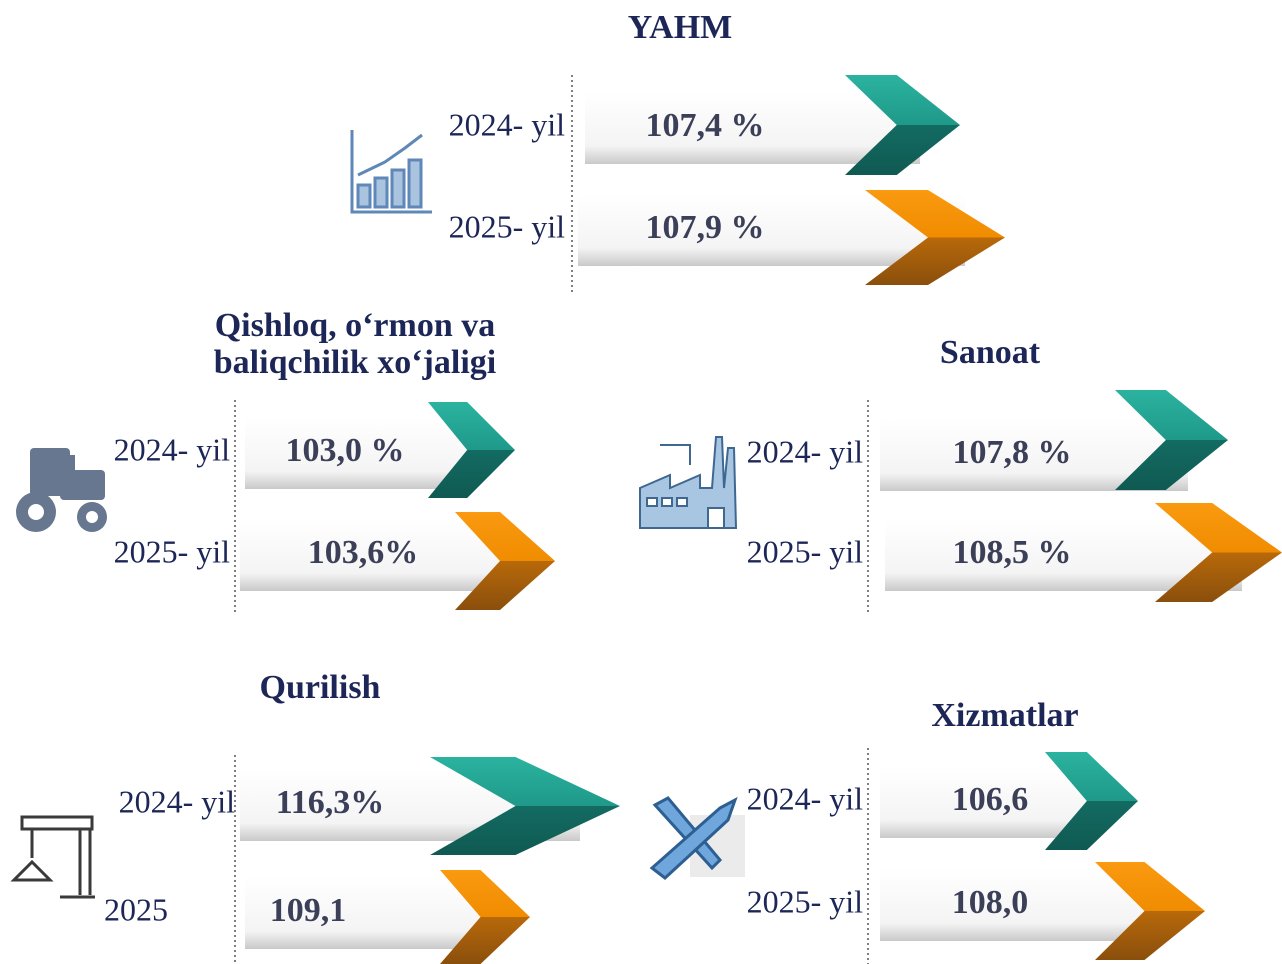 Image resolution: width=1282 pixels, height=964 pixels. What do you see at coordinates (1004, 715) in the screenshot?
I see `section-title: Xizmatlar` at bounding box center [1004, 715].